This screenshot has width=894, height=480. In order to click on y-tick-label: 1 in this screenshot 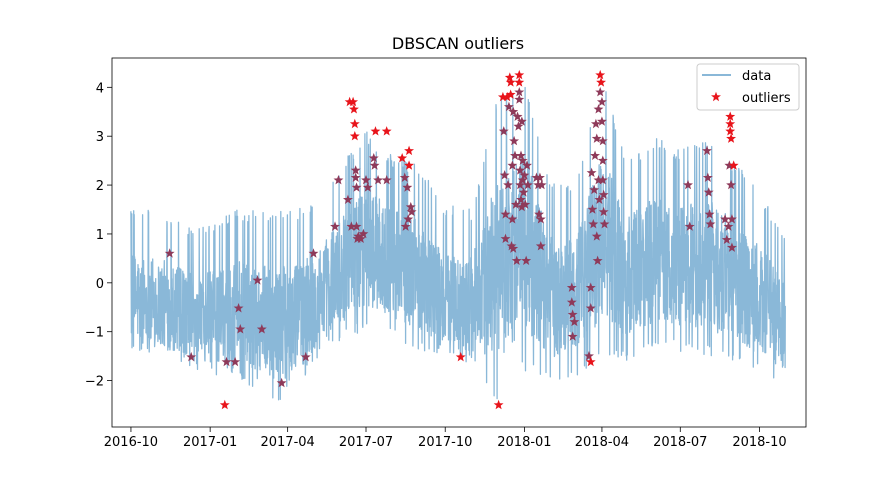, I will do `click(100, 235)`.